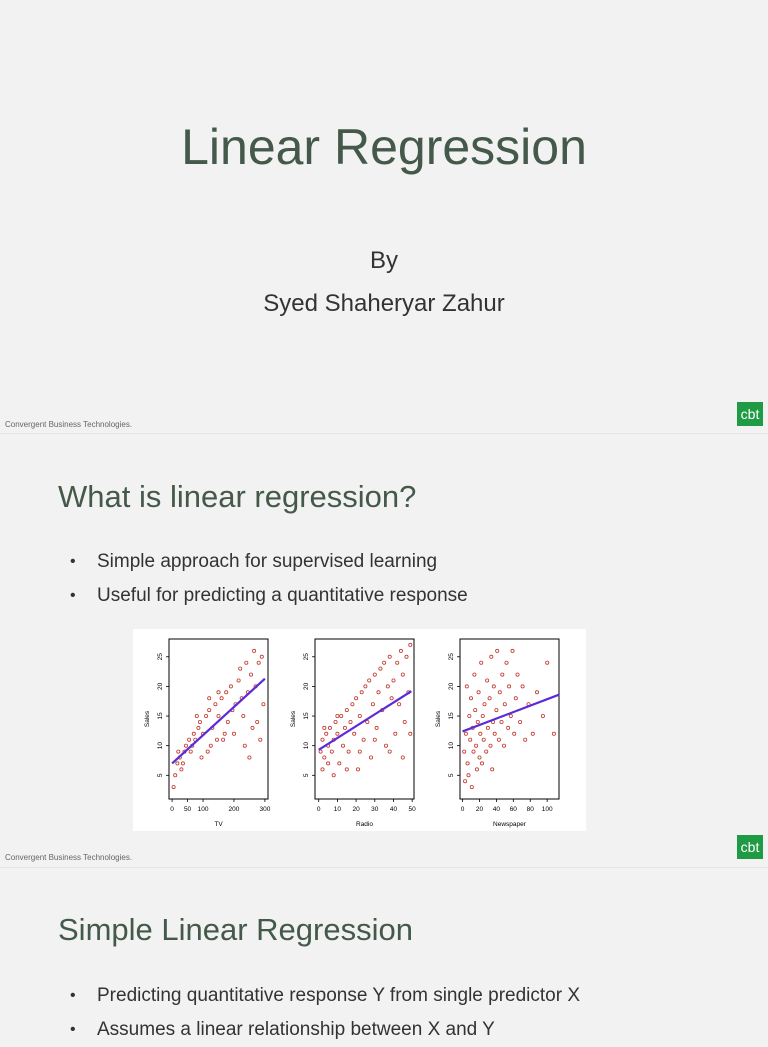 The width and height of the screenshot is (768, 1047). I want to click on y-tick-label: 20, so click(306, 686).